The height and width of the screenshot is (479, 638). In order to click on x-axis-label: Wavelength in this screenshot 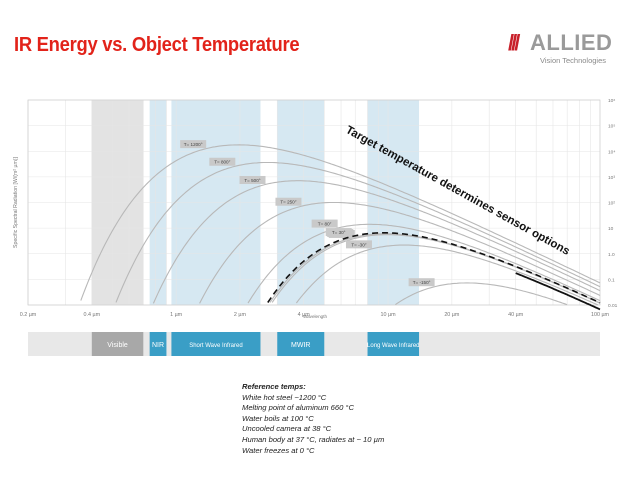, I will do `click(315, 316)`.